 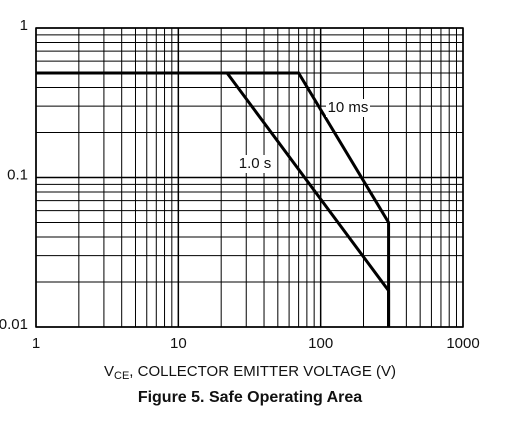 I want to click on x-tick-label: 1000, so click(x=462, y=343).